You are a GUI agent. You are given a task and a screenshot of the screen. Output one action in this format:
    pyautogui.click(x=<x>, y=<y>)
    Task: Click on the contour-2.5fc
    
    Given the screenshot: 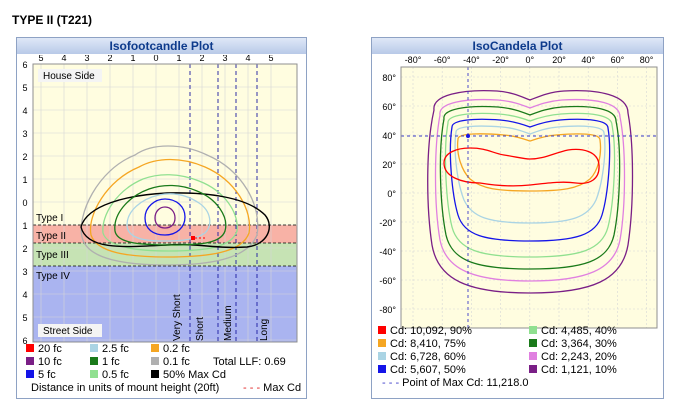 What is the action you would take?
    pyautogui.click(x=168, y=217)
    